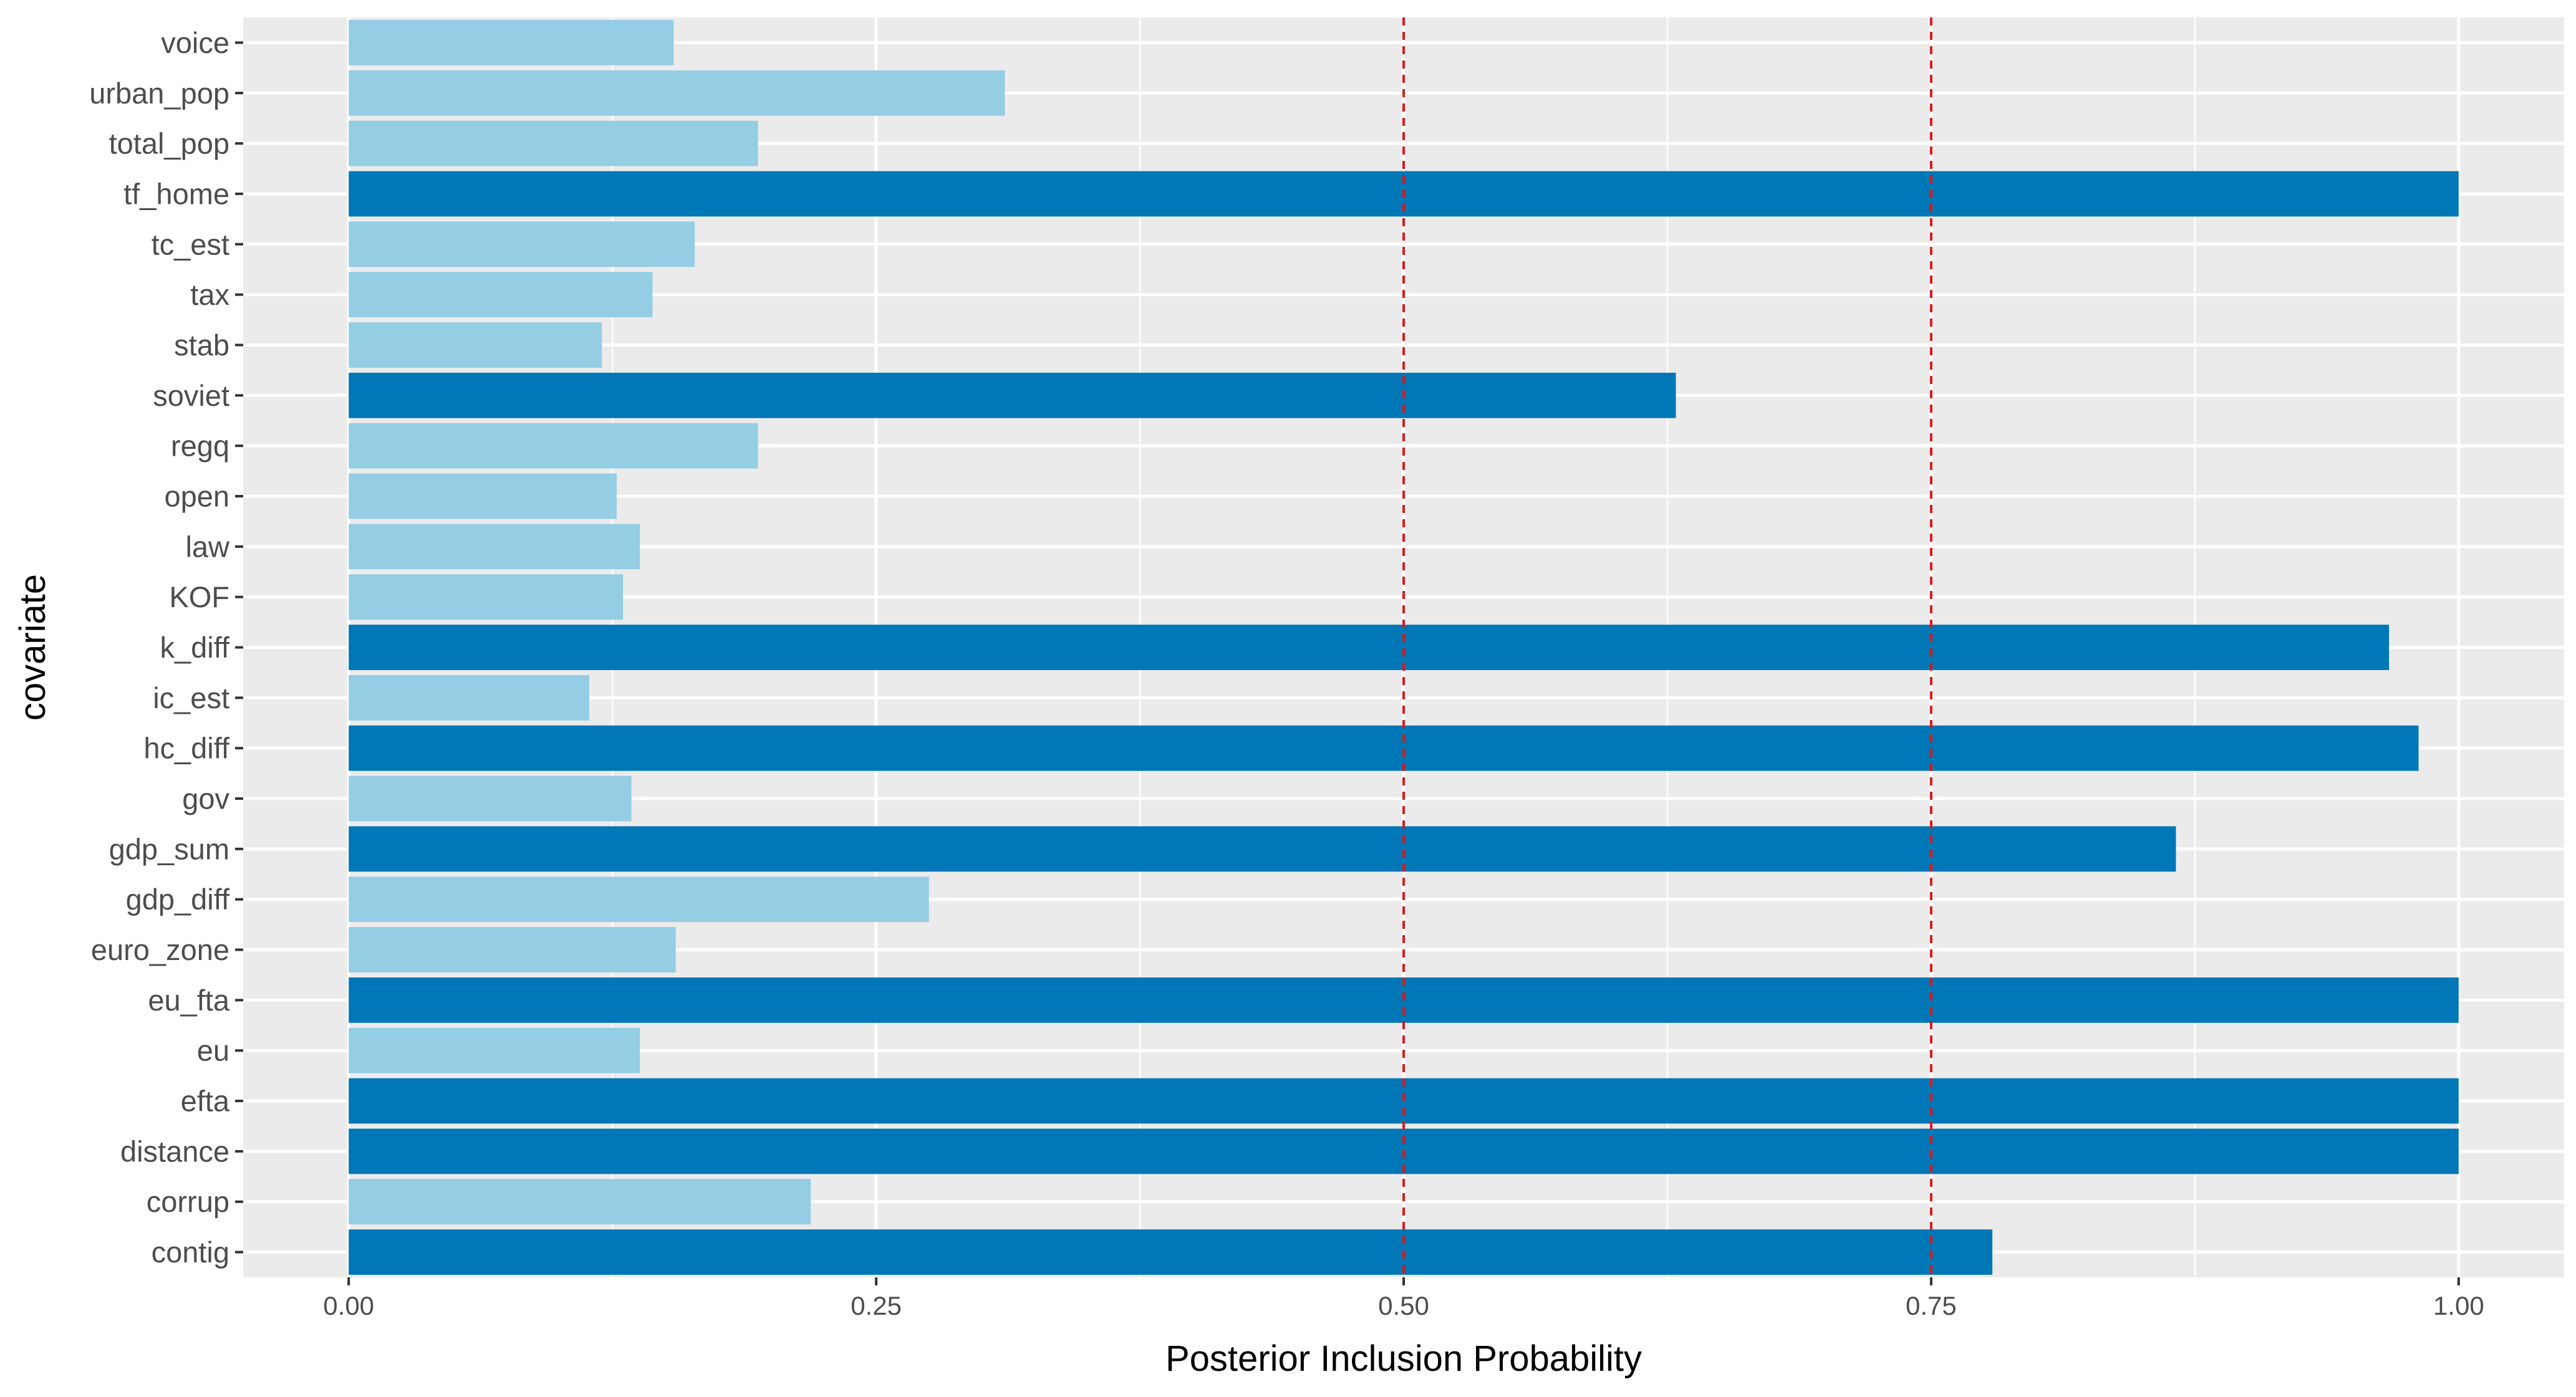 This screenshot has height=1397, width=2576. I want to click on bar-tc_est, so click(522, 244).